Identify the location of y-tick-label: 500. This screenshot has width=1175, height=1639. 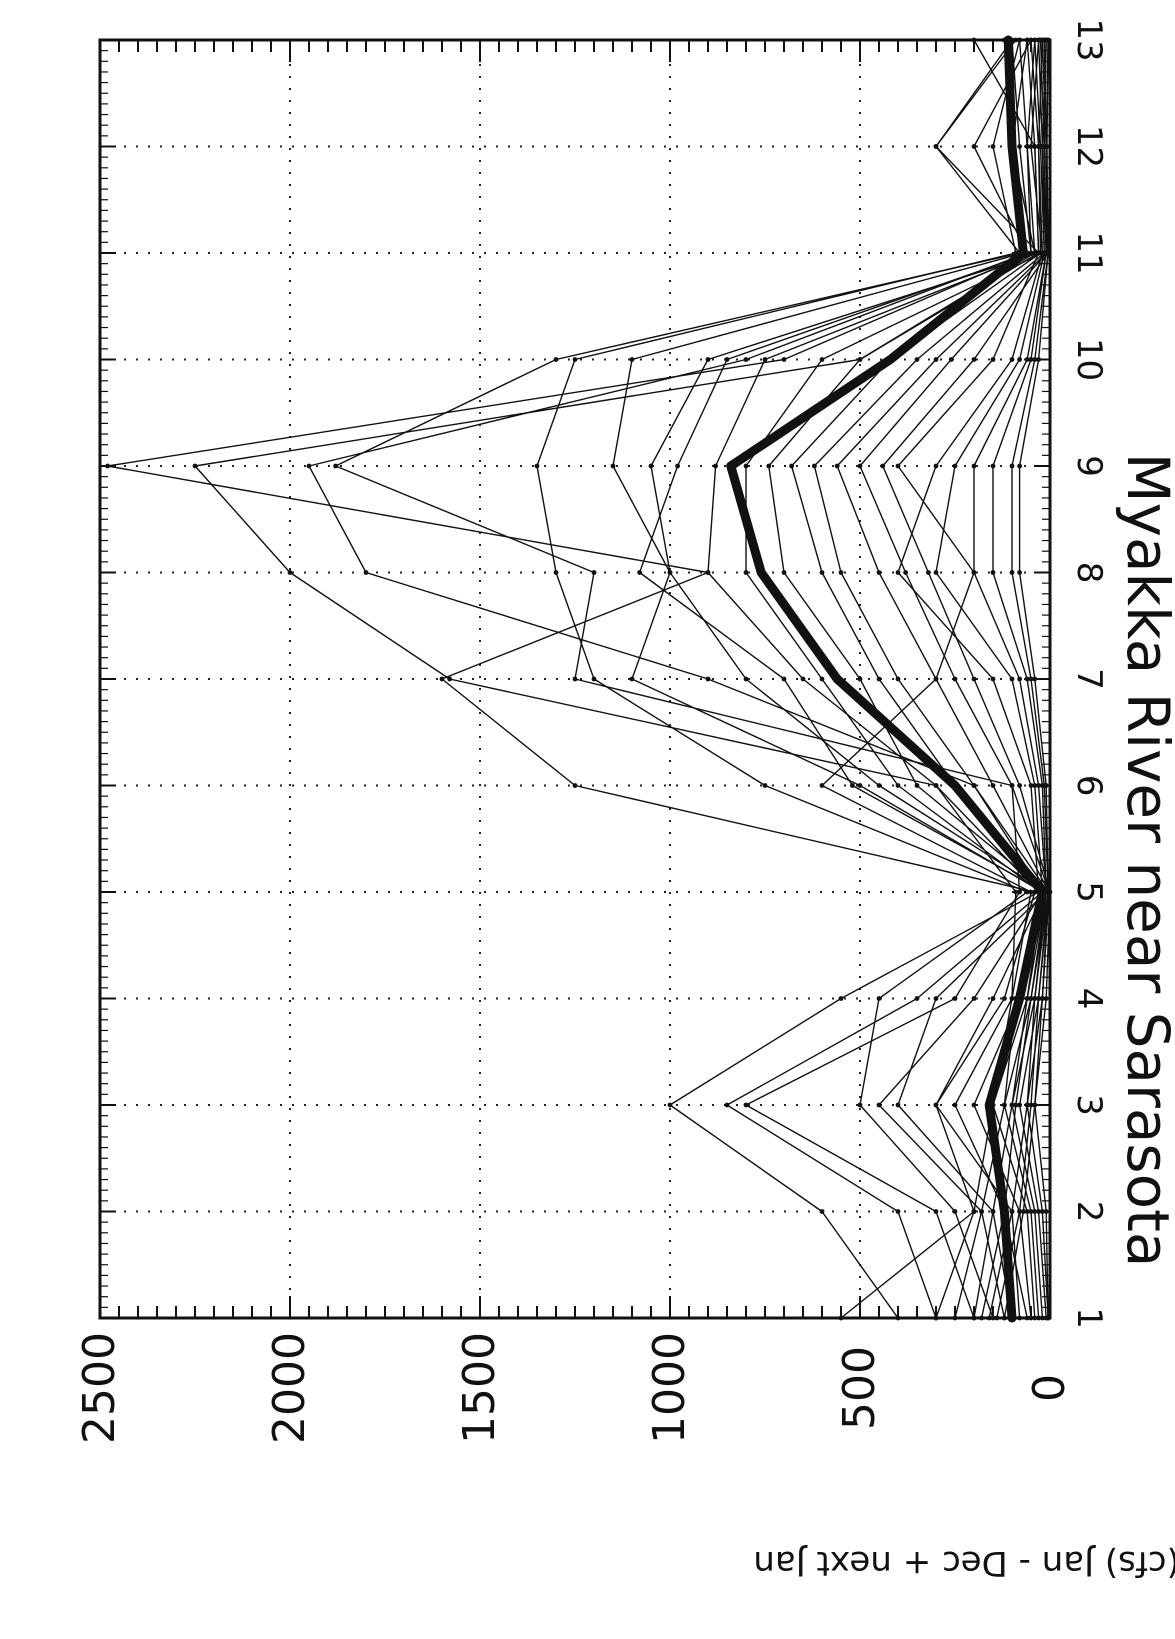
(859, 1388).